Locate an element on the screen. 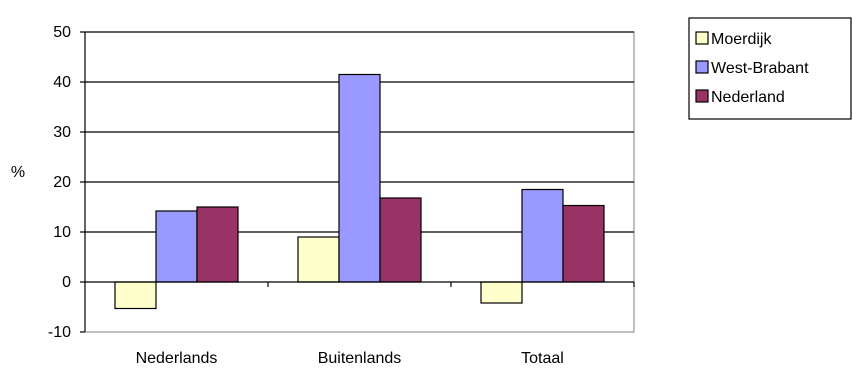 The image size is (852, 369). category-label: Totaal is located at coordinates (542, 358).